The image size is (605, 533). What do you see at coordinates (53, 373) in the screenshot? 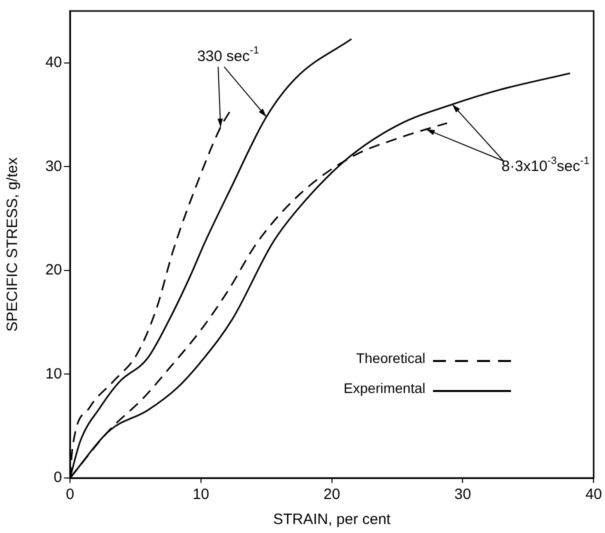
I see `y-tick-label: 10` at bounding box center [53, 373].